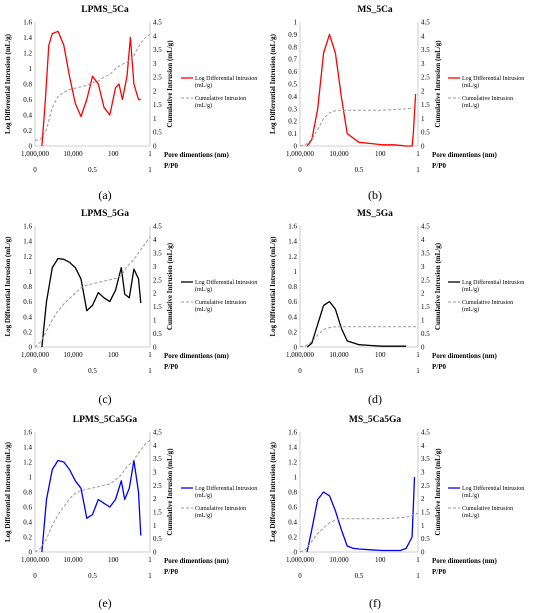  Describe the element at coordinates (104, 399) in the screenshot. I see `panel-label: (c)` at that location.